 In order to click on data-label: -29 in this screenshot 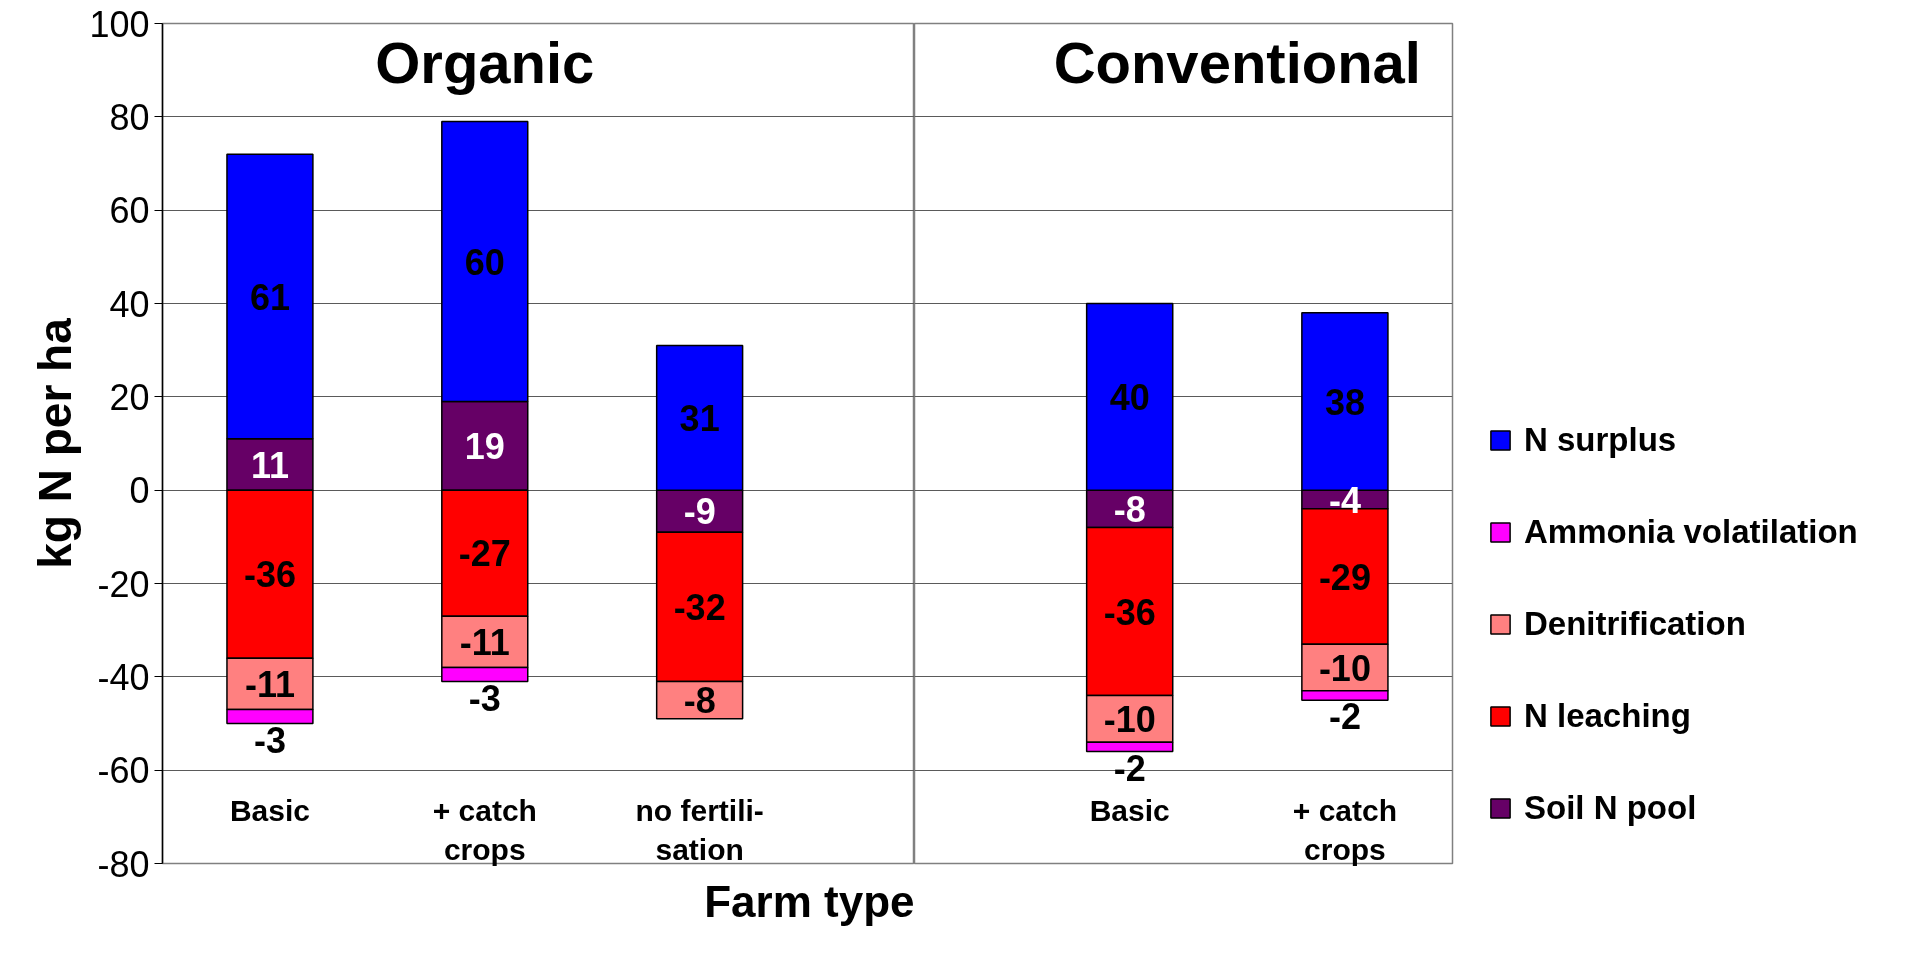, I will do `click(1344, 577)`.